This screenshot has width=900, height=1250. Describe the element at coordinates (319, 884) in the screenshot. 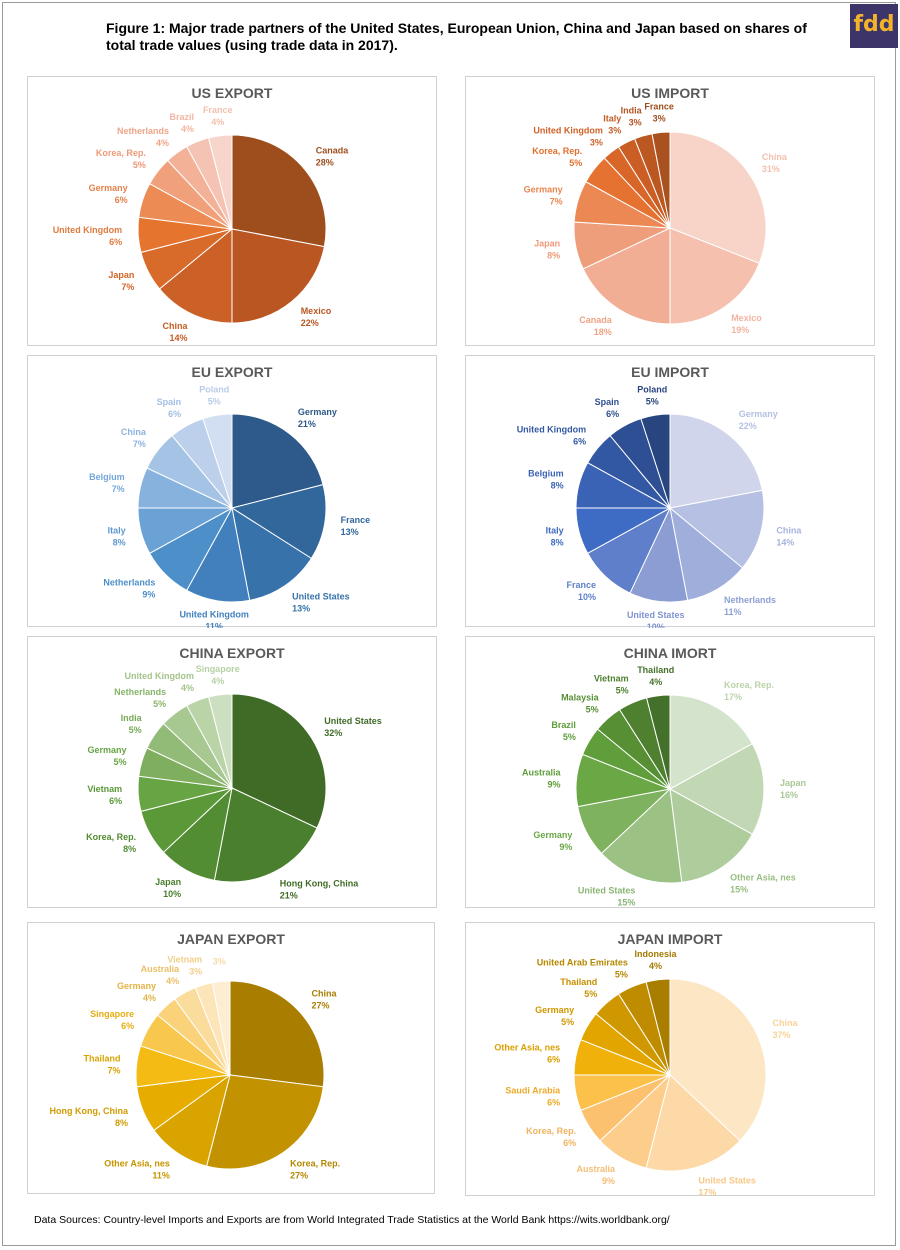

I see `slice-category-label: Hong Kong, China` at that location.